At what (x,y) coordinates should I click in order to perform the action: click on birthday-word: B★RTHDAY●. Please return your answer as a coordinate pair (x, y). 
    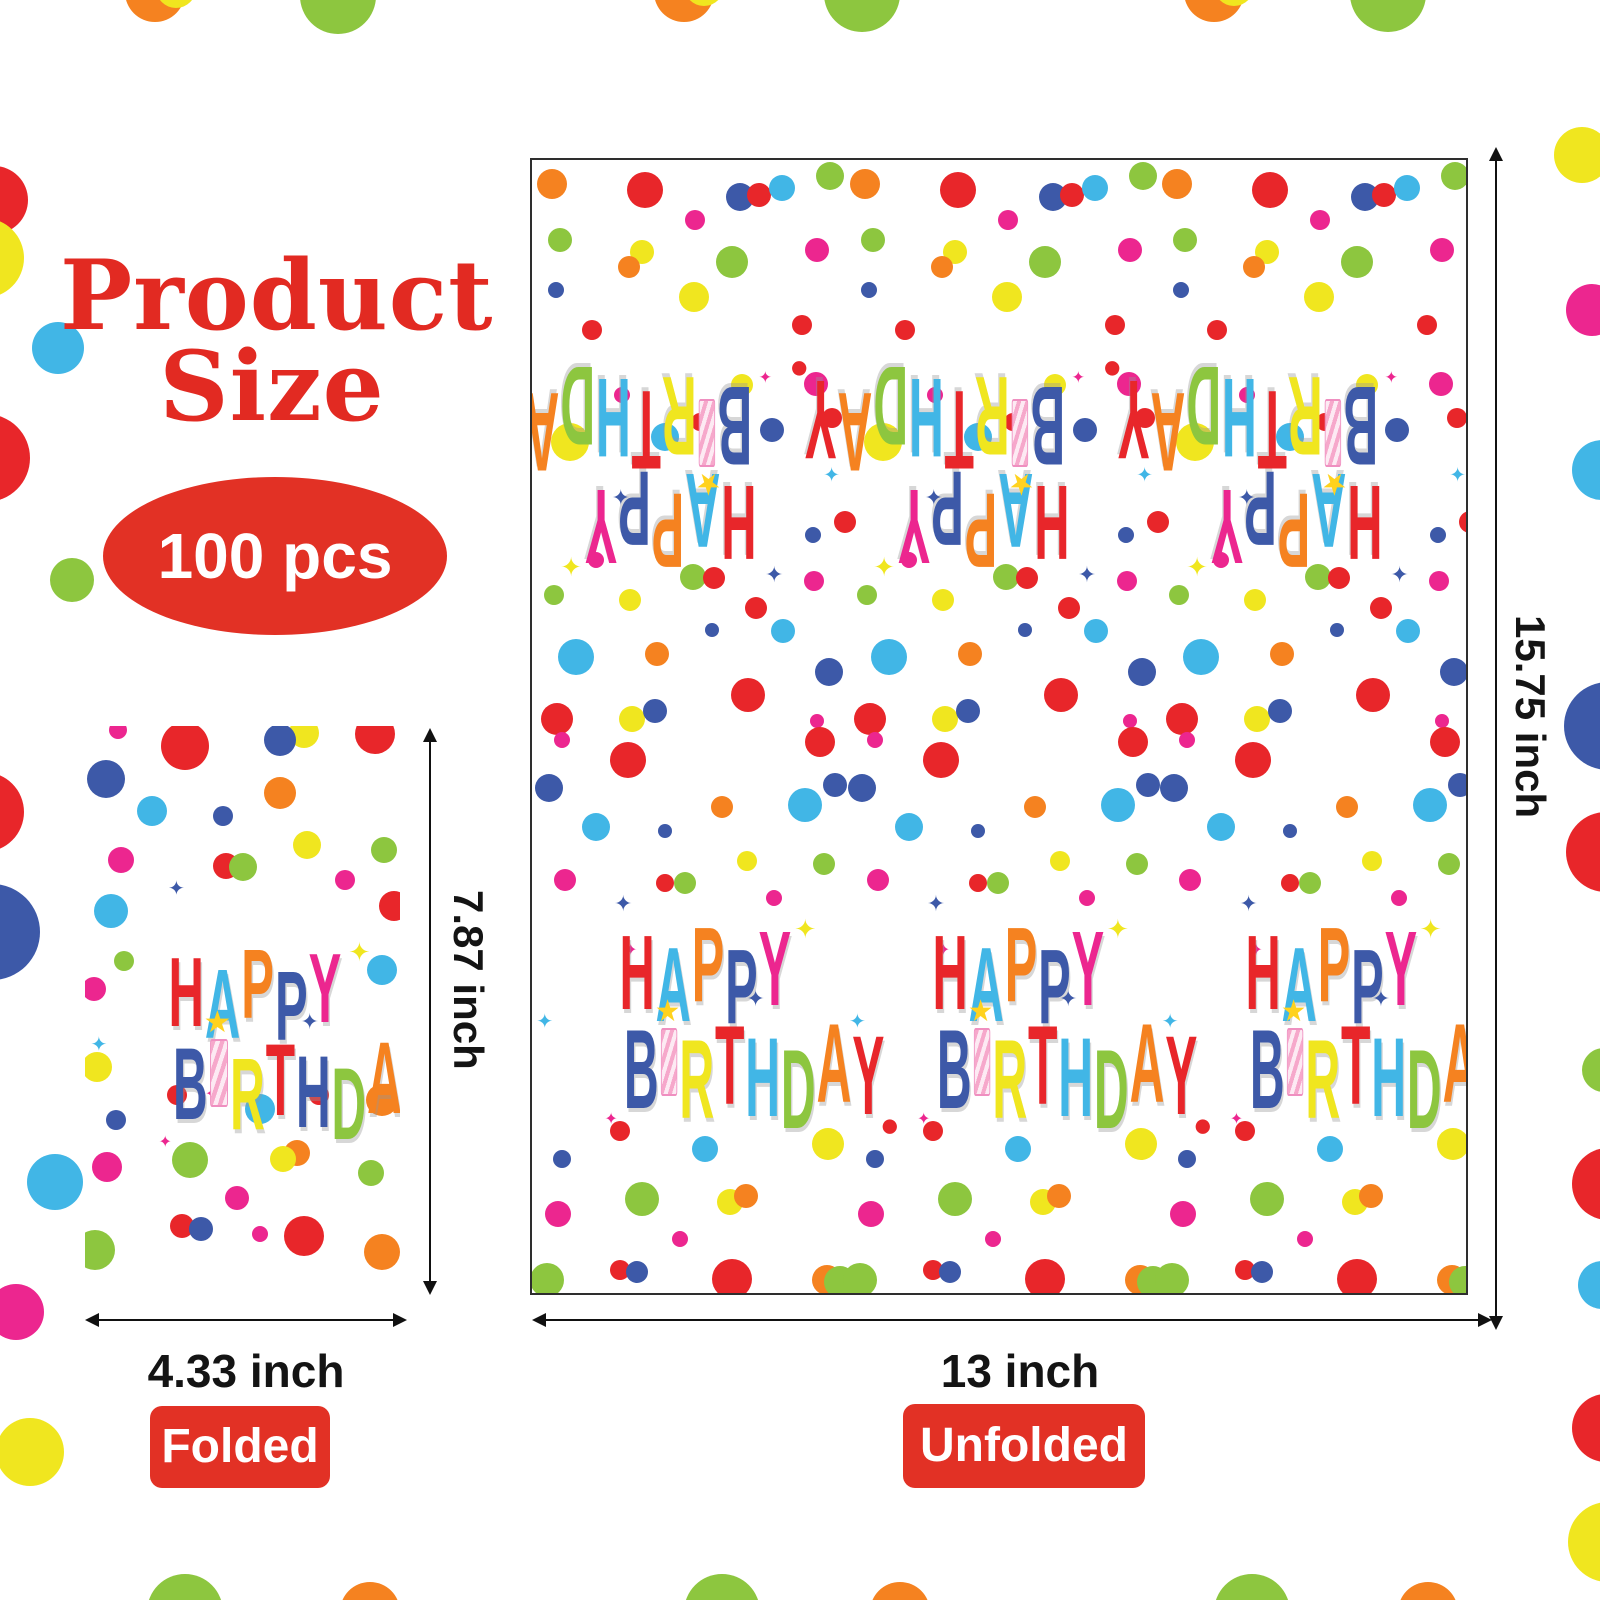
    Looking at the image, I should click on (762, 1071).